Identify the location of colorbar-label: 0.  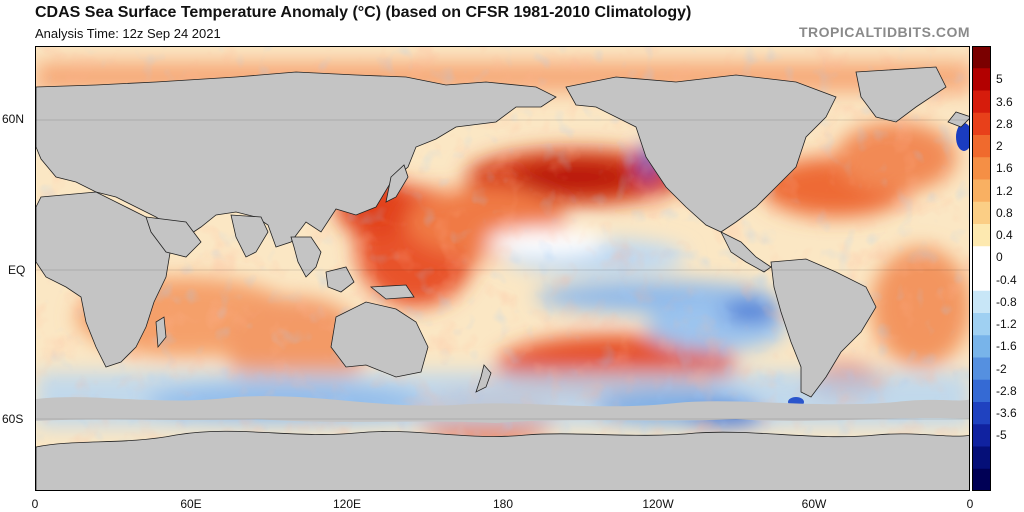
(999, 257).